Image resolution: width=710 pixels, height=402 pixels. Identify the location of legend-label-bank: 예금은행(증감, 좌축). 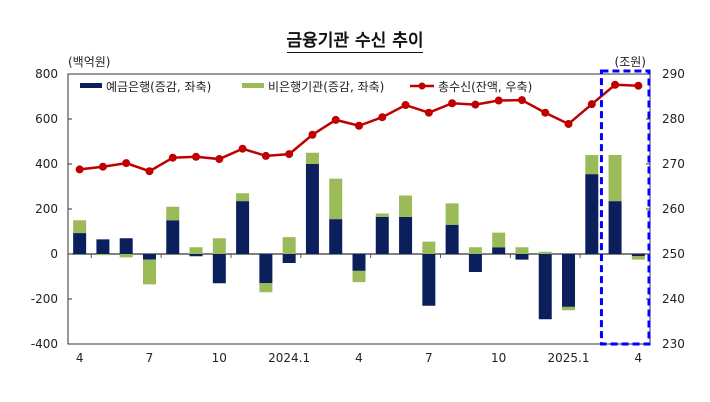
(158, 86).